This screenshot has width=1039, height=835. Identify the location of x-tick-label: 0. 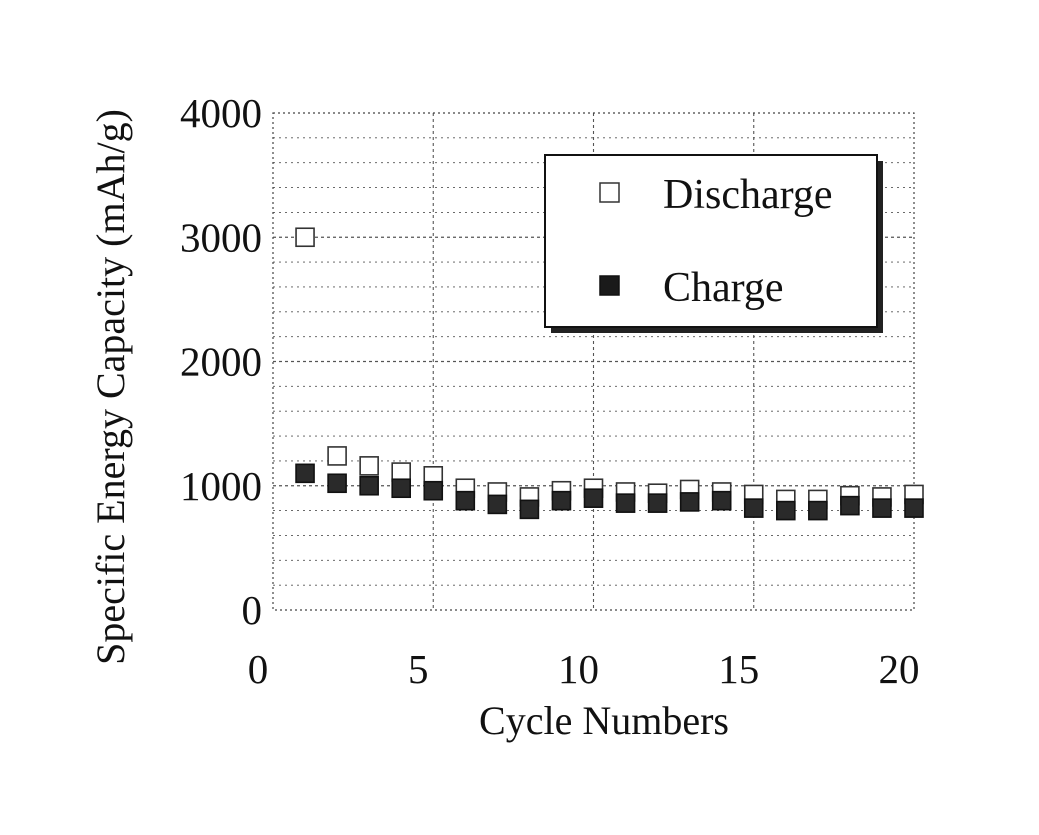
(258, 669).